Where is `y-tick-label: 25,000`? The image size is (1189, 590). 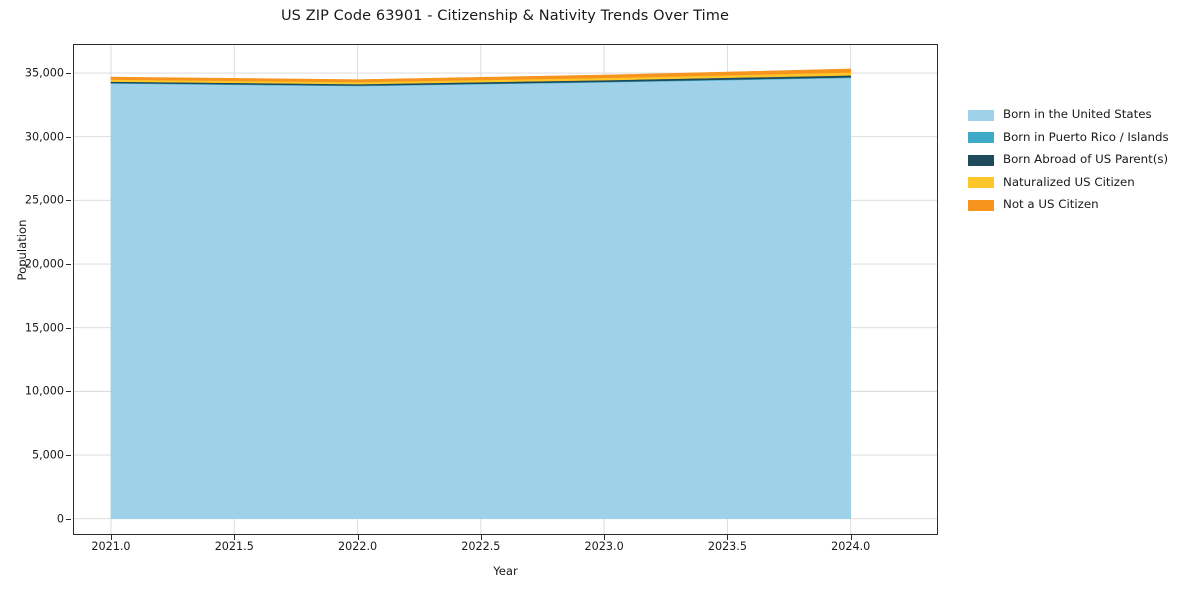
y-tick-label: 25,000 is located at coordinates (44, 200).